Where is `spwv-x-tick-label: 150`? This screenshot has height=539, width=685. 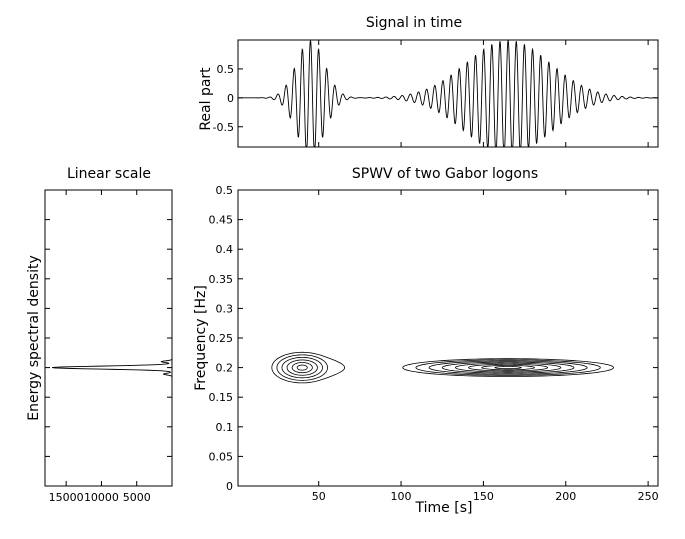 spwv-x-tick-label: 150 is located at coordinates (483, 496).